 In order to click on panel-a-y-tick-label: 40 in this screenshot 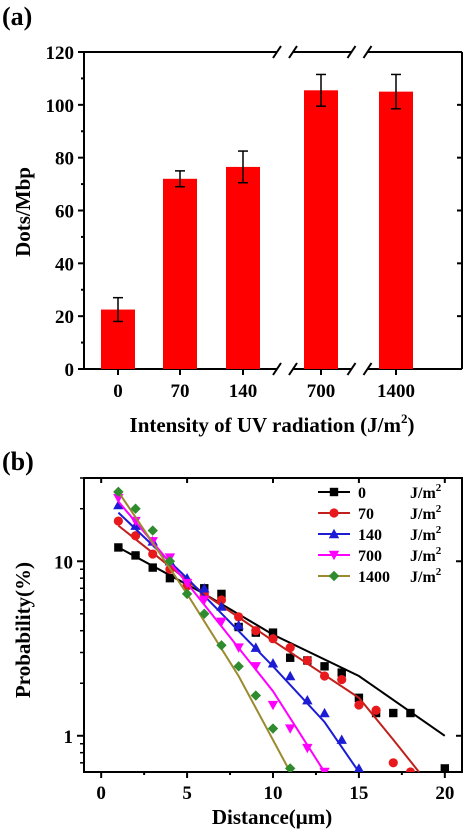, I will do `click(64, 264)`.